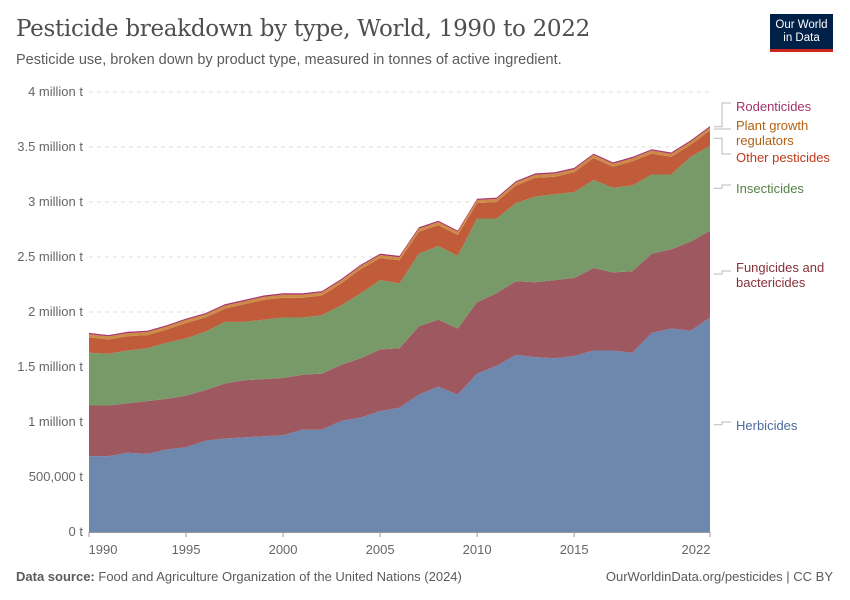 The image size is (850, 600). What do you see at coordinates (380, 549) in the screenshot?
I see `x-tick-label: 2005` at bounding box center [380, 549].